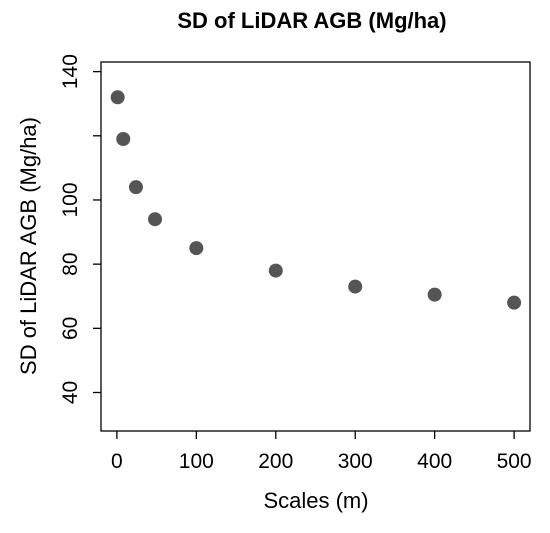 The image size is (550, 533). I want to click on x-tick-label: 0, so click(117, 461).